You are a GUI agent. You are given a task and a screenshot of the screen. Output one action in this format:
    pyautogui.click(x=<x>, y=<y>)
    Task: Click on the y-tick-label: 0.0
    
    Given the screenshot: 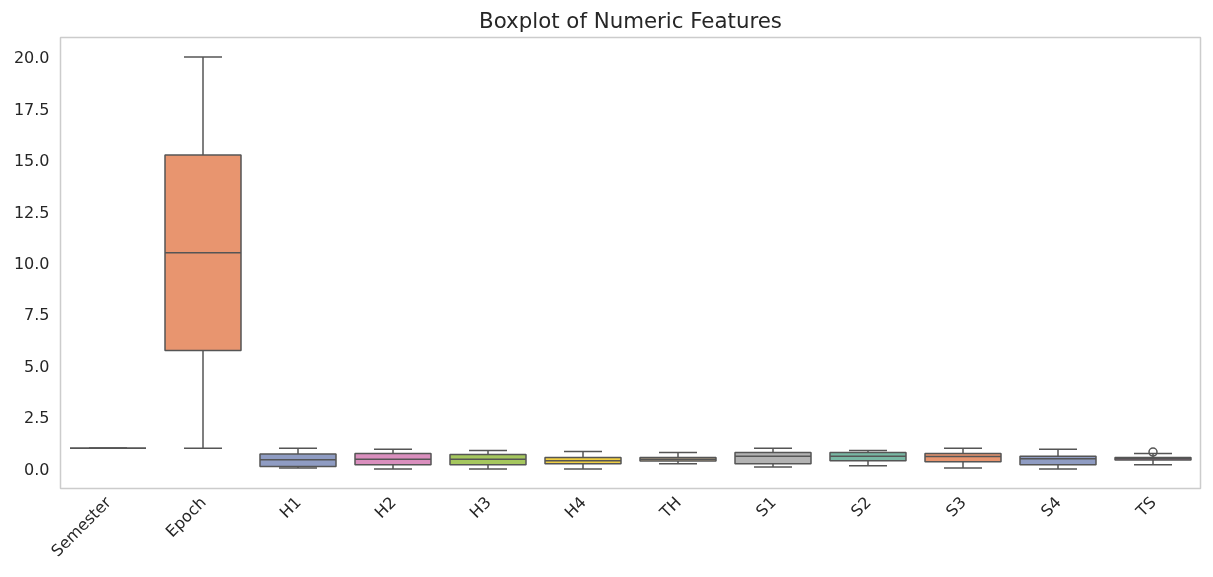 What is the action you would take?
    pyautogui.click(x=37, y=469)
    